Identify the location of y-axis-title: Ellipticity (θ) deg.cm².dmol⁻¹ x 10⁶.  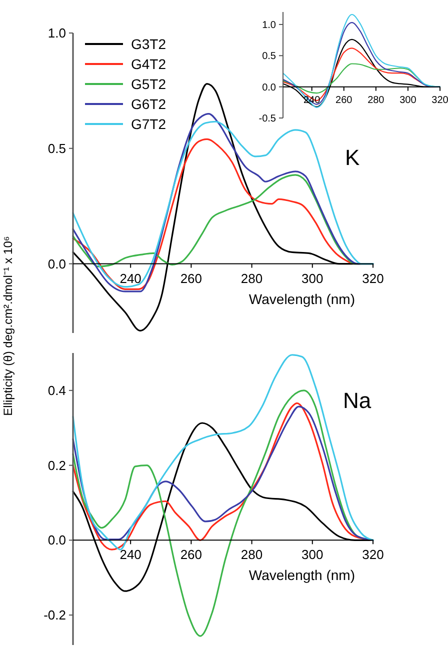
(8, 326).